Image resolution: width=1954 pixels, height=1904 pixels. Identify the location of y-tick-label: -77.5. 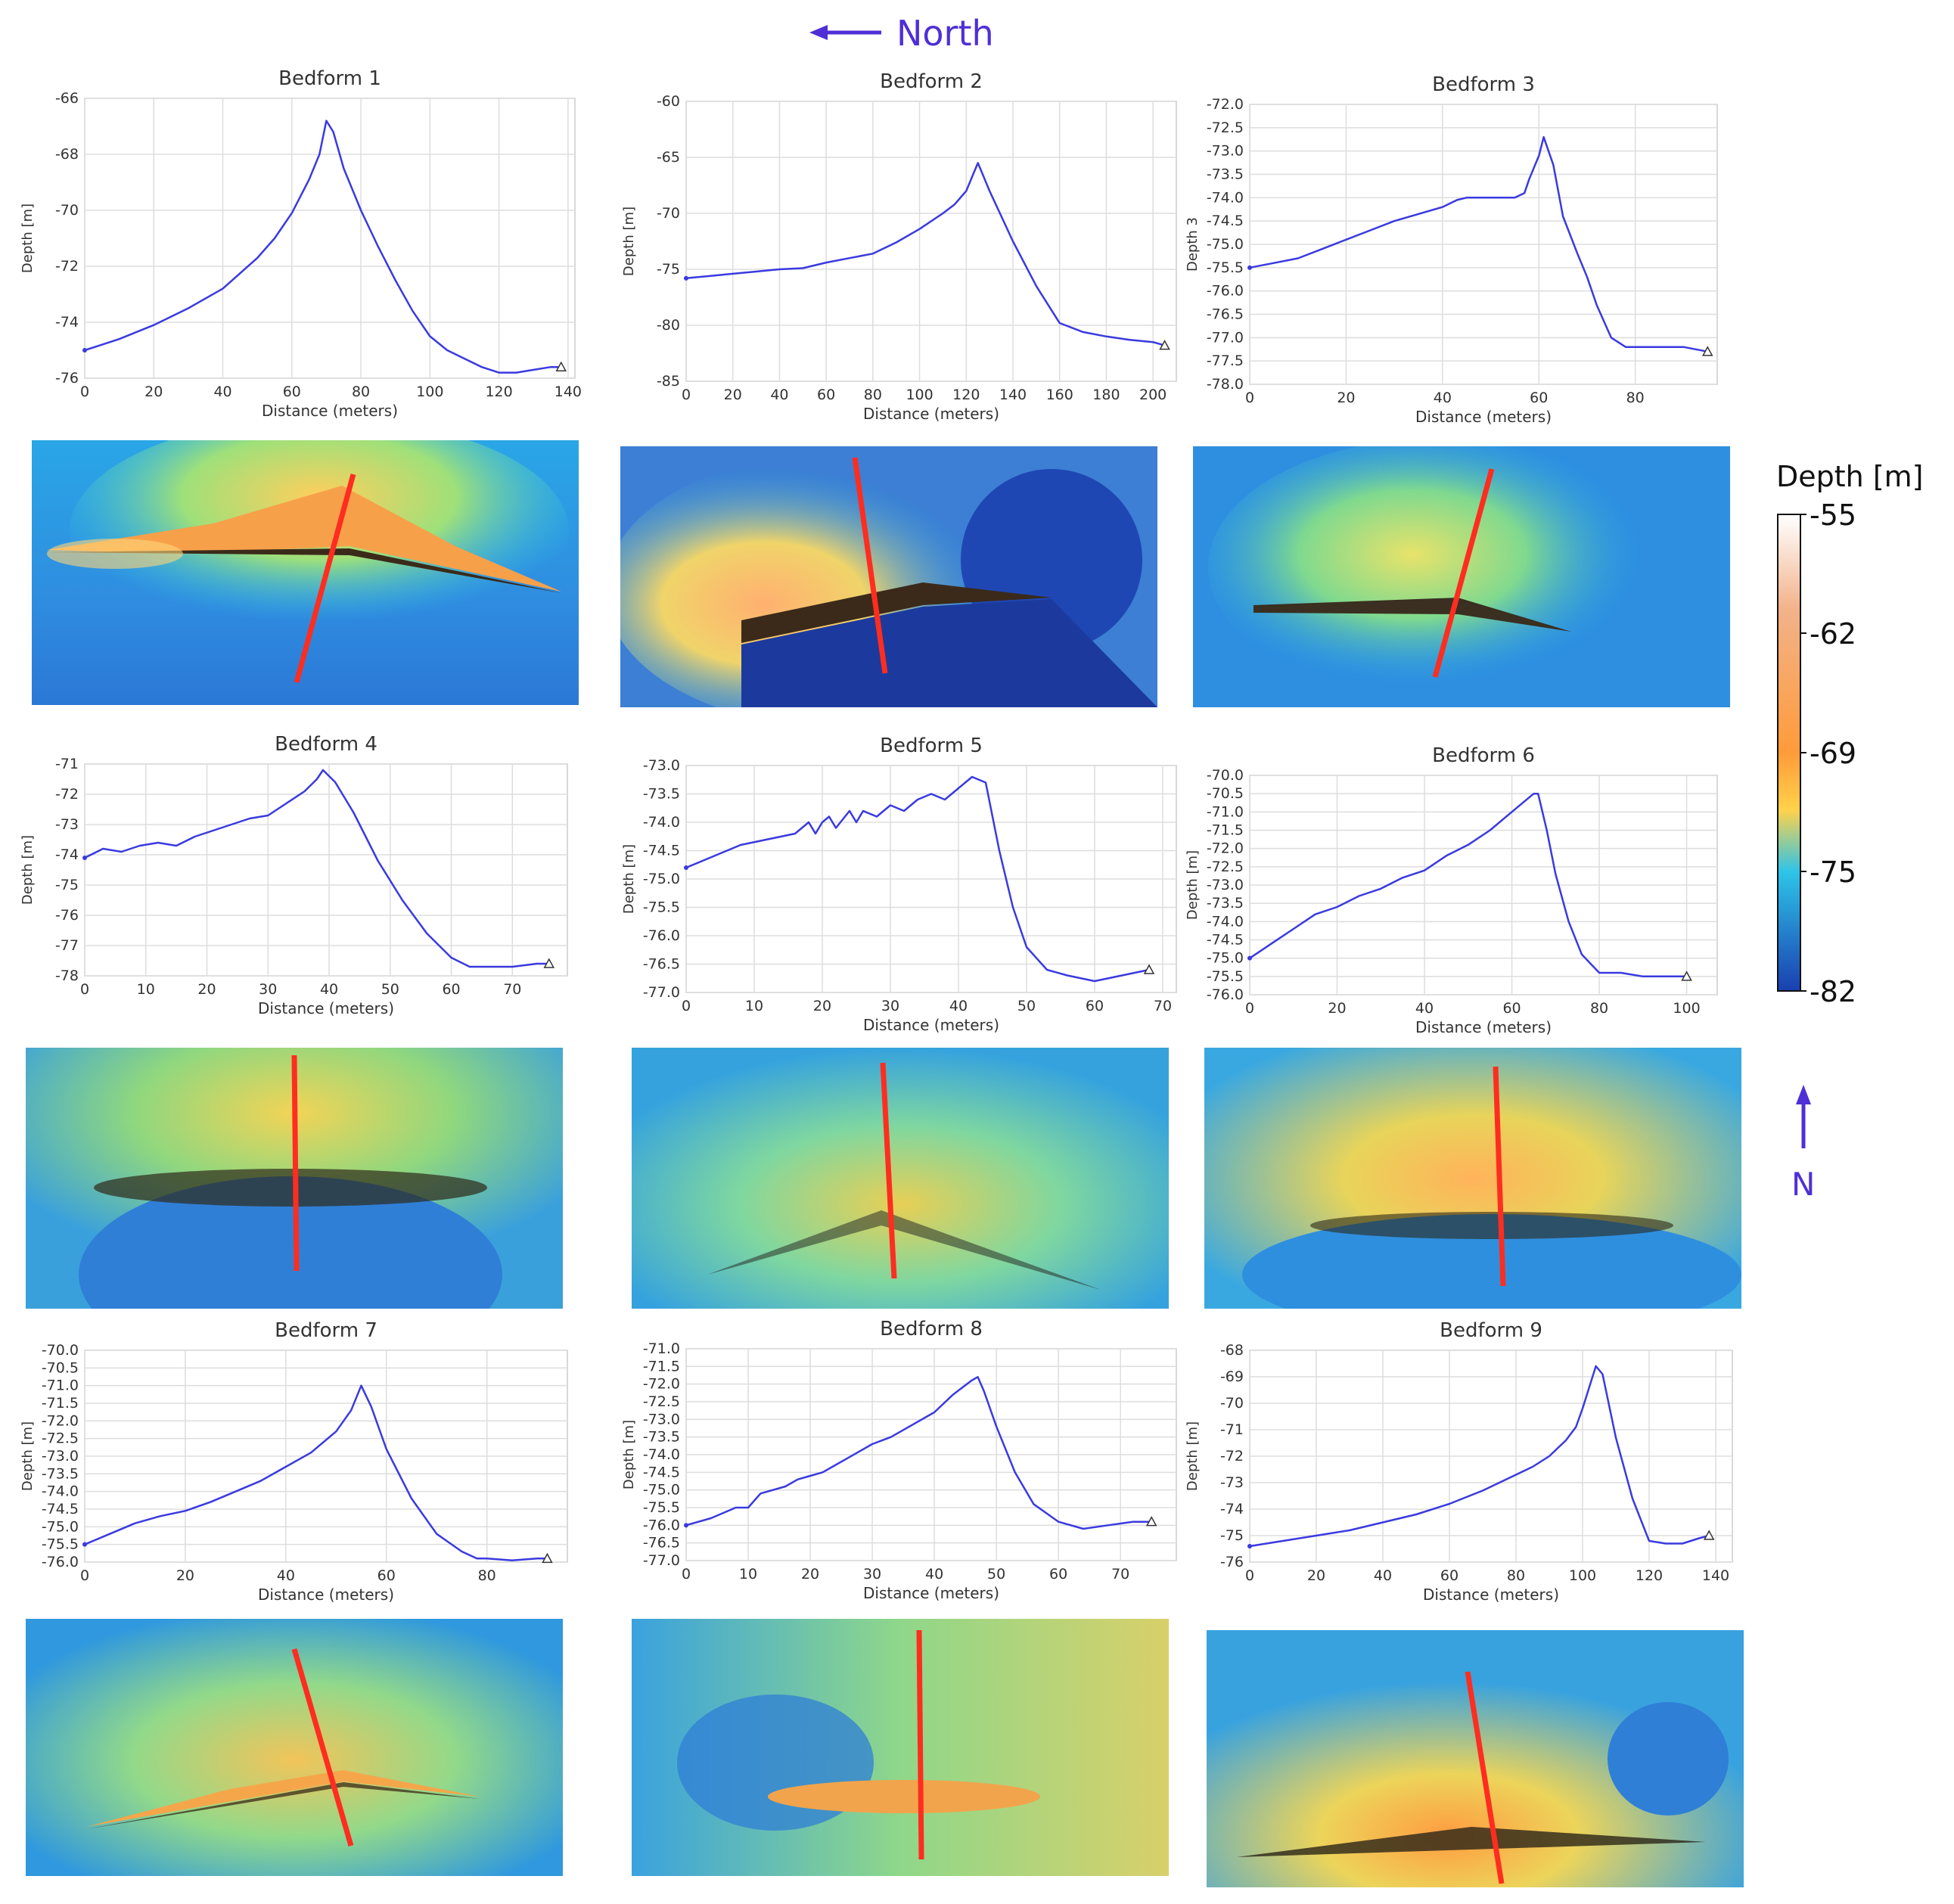
(1225, 361).